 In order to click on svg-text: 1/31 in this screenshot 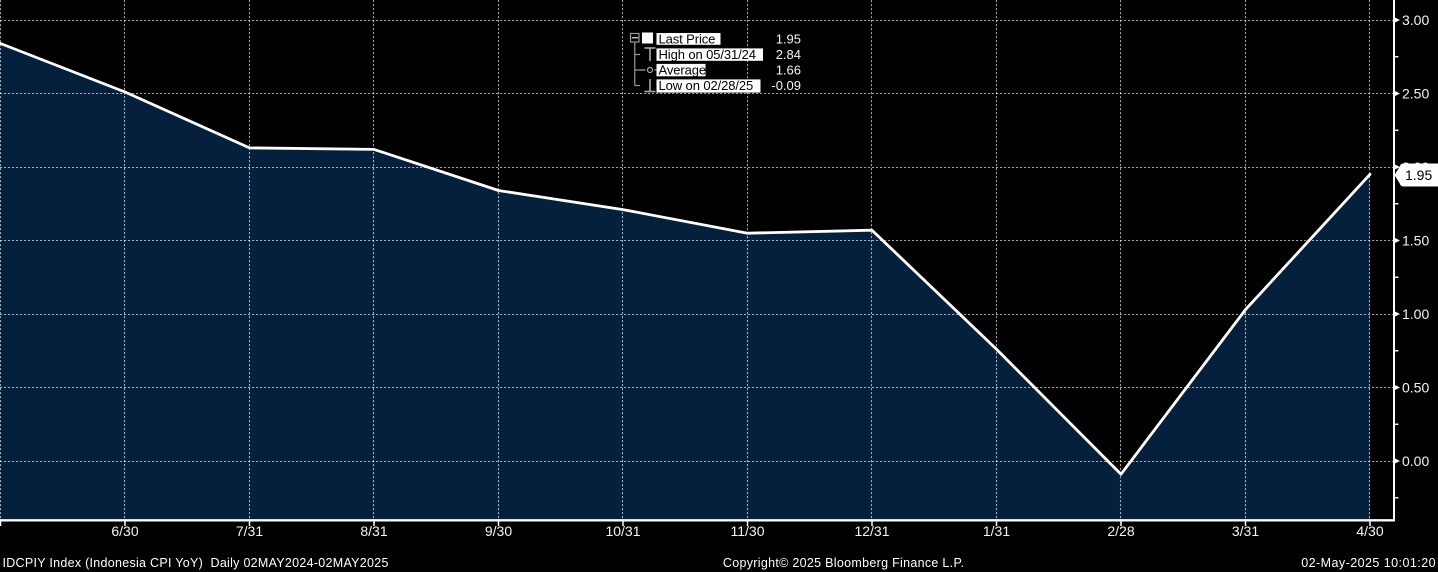, I will do `click(996, 531)`.